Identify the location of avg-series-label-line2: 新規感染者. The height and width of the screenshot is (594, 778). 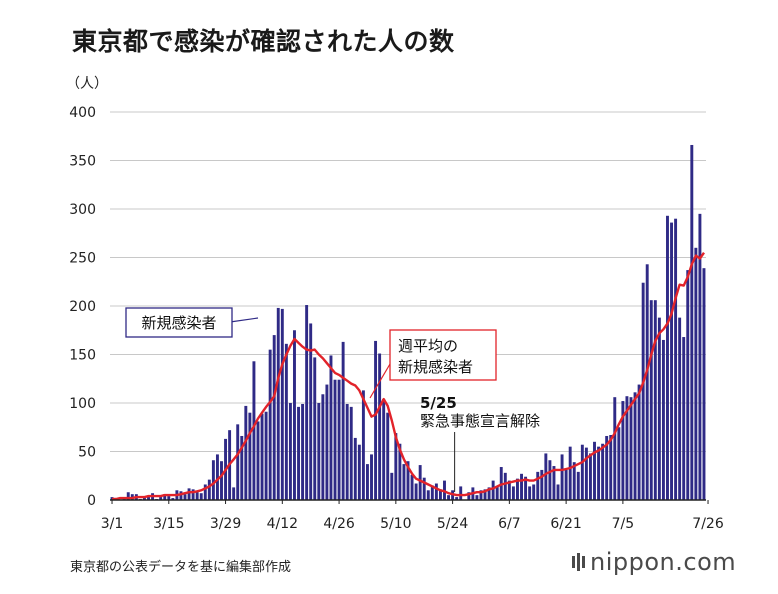
(435, 367).